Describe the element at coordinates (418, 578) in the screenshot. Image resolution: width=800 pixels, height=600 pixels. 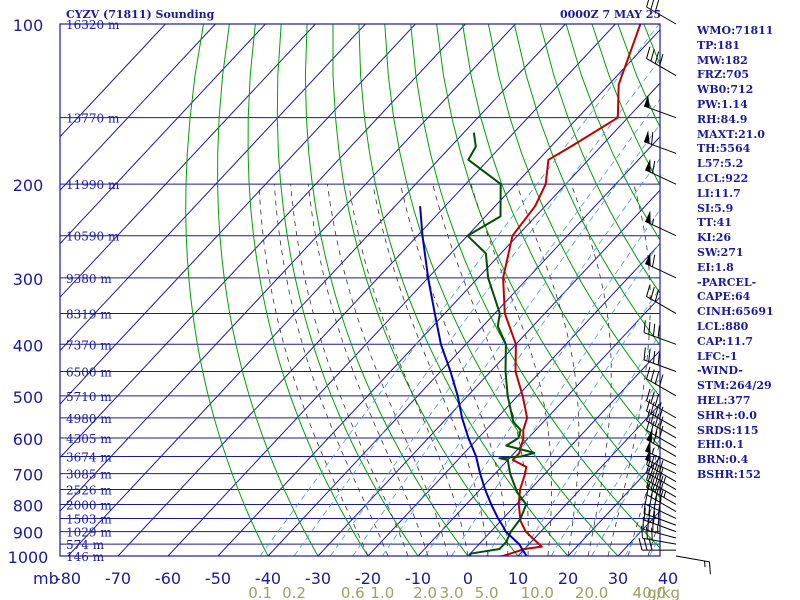
I see `temperature-tick-label: -10` at that location.